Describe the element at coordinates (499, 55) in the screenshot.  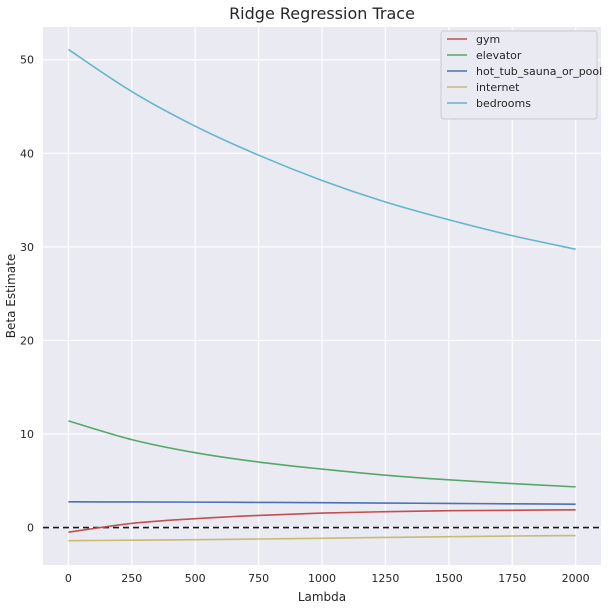
I see `legend-label: elevator` at that location.